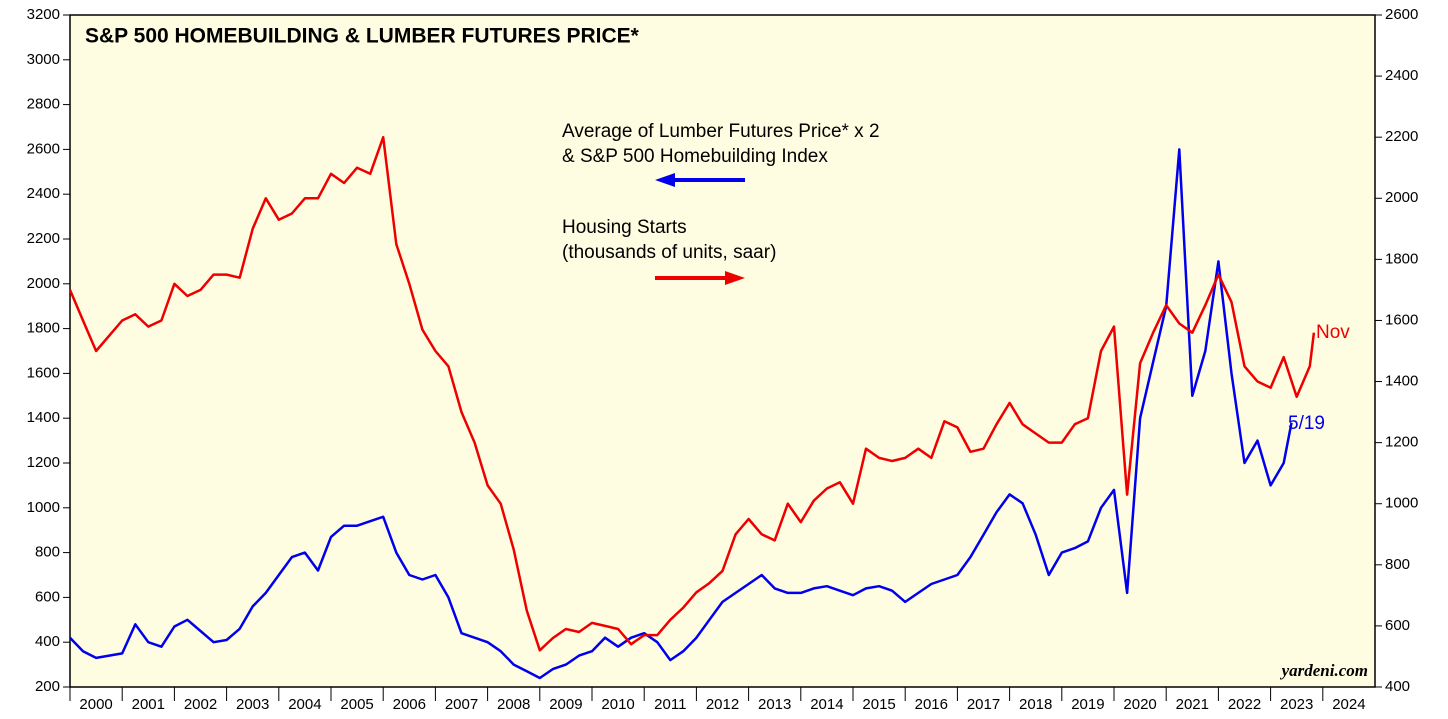 Image resolution: width=1448 pixels, height=719 pixels. Describe the element at coordinates (1296, 704) in the screenshot. I see `x-tick-label: 2023` at that location.